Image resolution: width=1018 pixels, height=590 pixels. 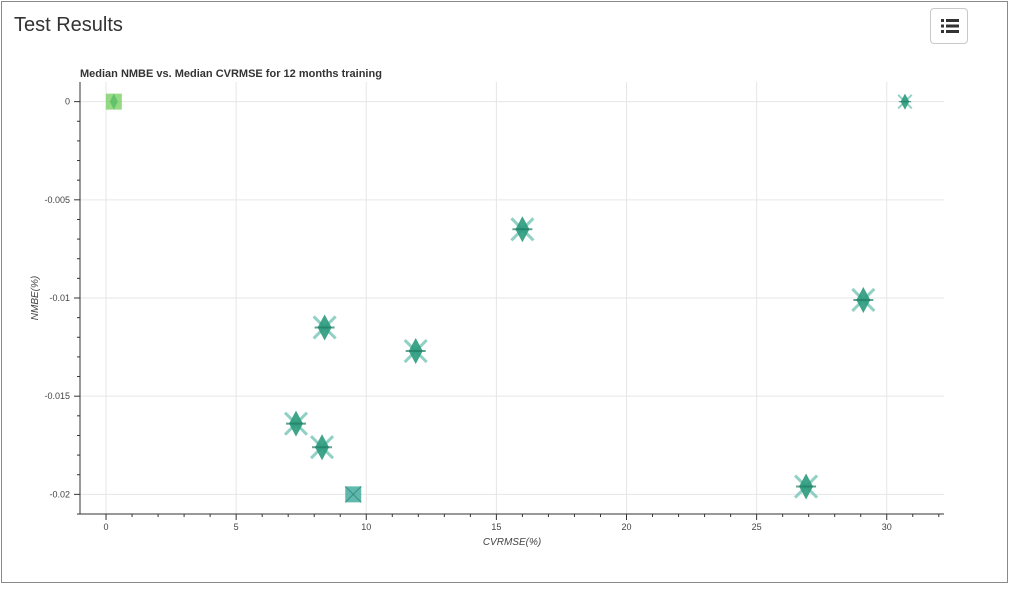 I want to click on menu-button, so click(x=949, y=26).